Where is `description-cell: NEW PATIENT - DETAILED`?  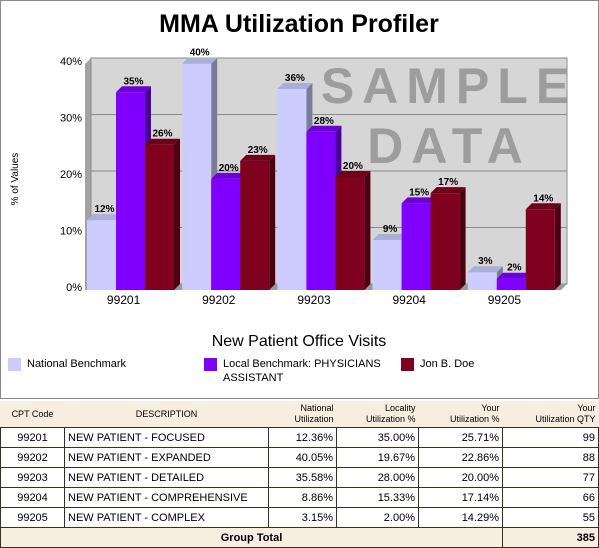 description-cell: NEW PATIENT - DETAILED is located at coordinates (166, 477).